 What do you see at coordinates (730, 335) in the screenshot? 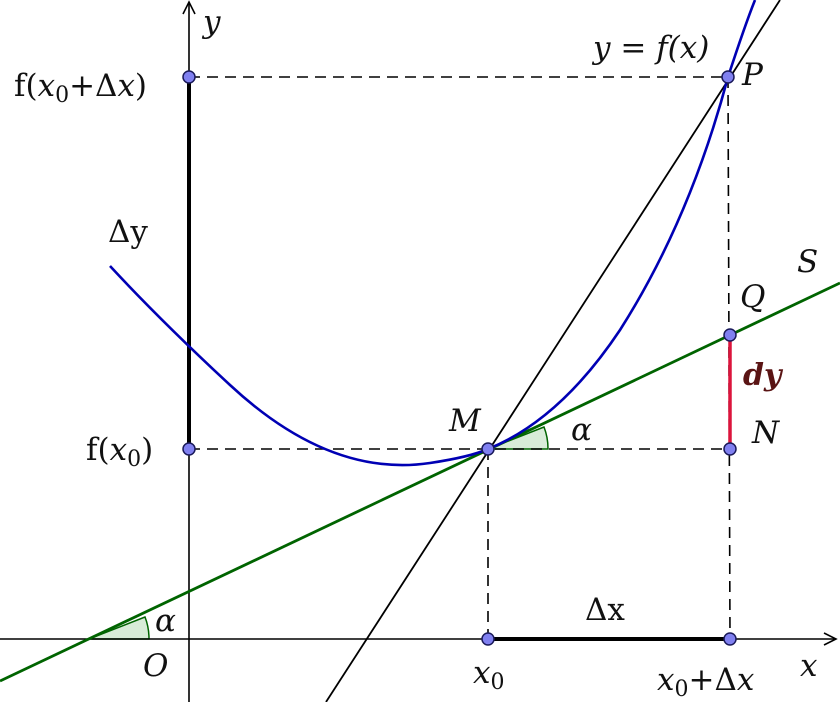
I see `point-q` at bounding box center [730, 335].